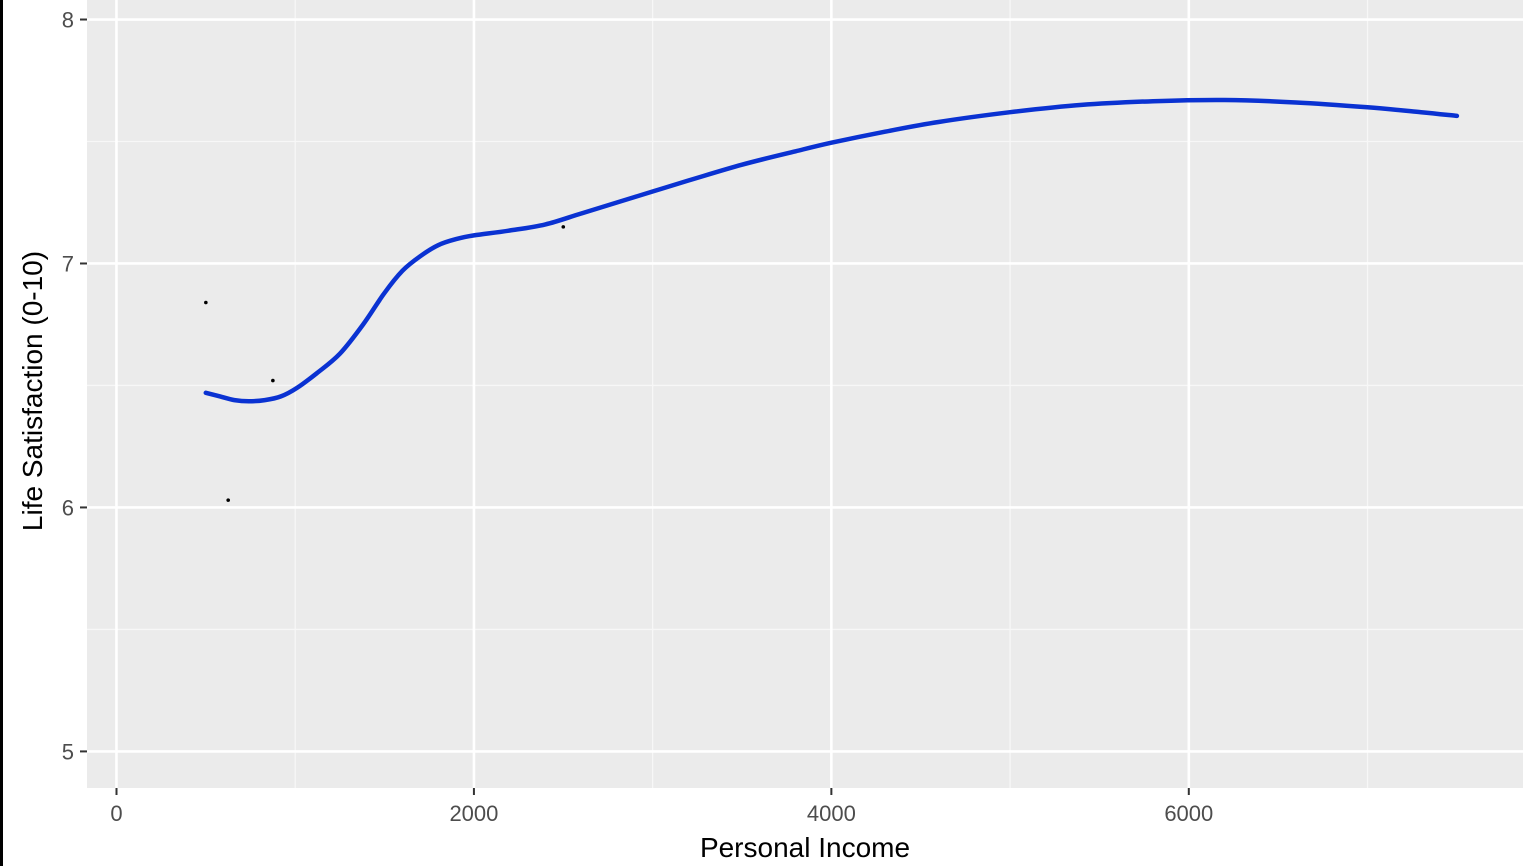  I want to click on x-tick-label: 2000, so click(473, 813).